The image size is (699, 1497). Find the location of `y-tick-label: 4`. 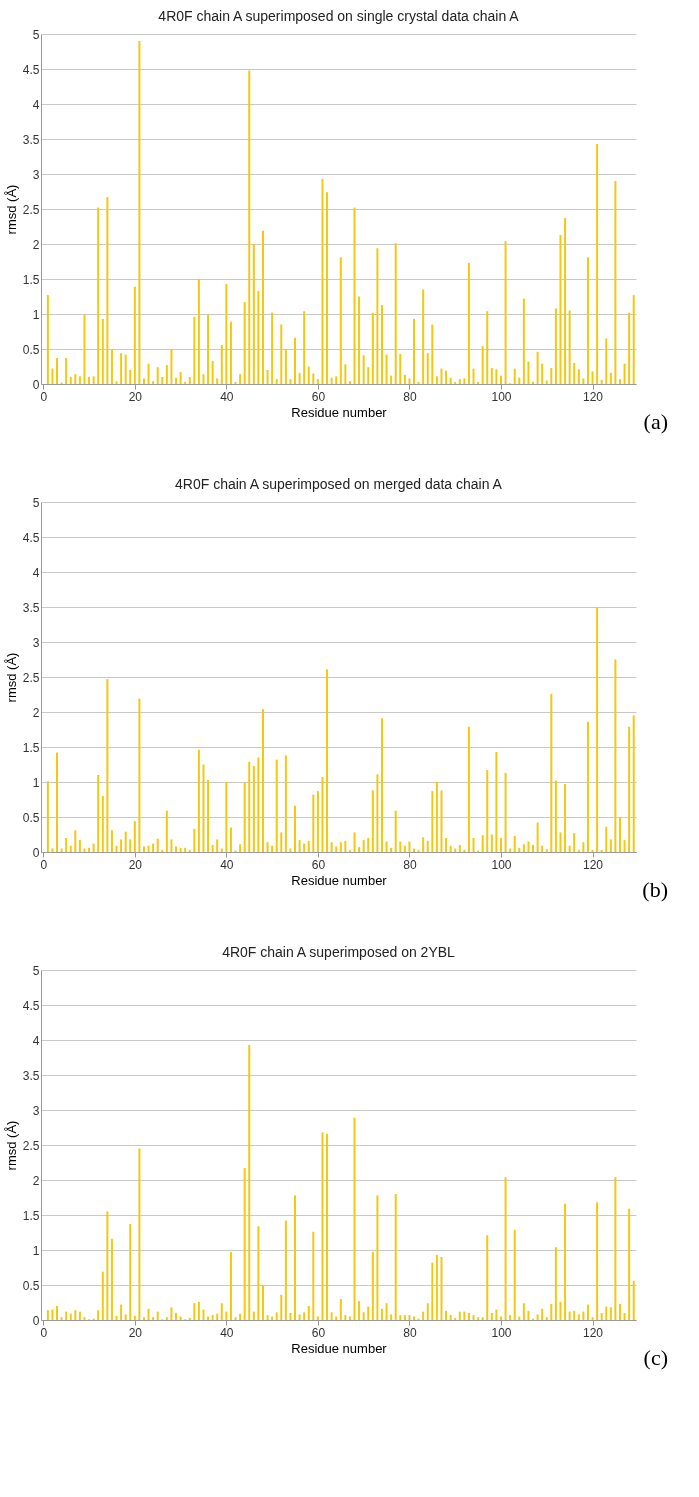

y-tick-label: 4 is located at coordinates (36, 104).